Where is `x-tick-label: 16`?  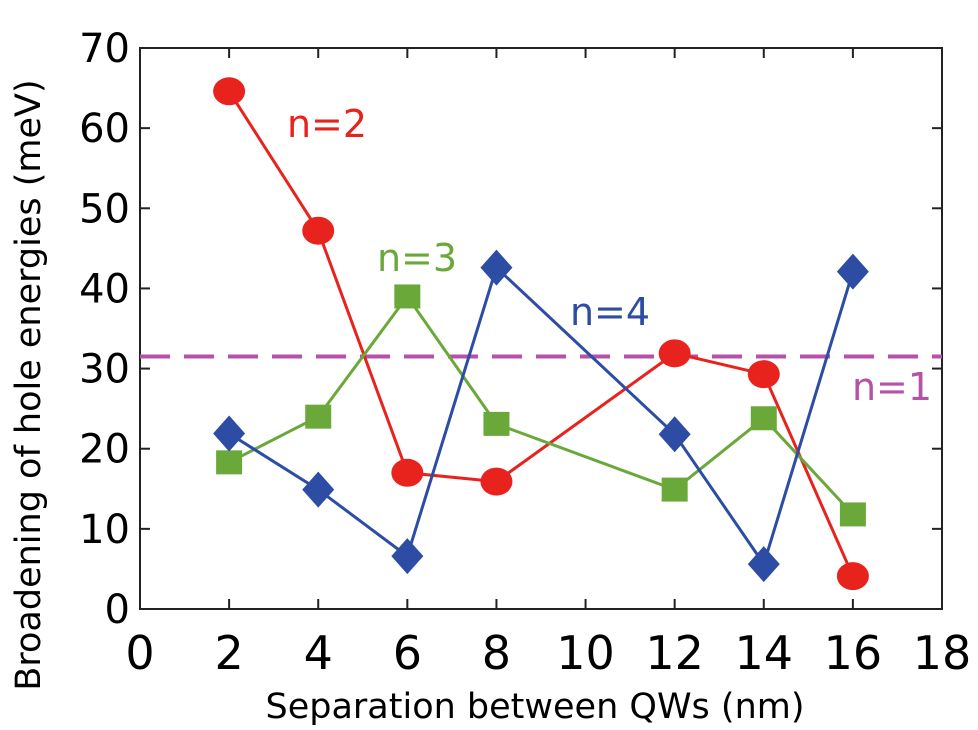
x-tick-label: 16 is located at coordinates (853, 653).